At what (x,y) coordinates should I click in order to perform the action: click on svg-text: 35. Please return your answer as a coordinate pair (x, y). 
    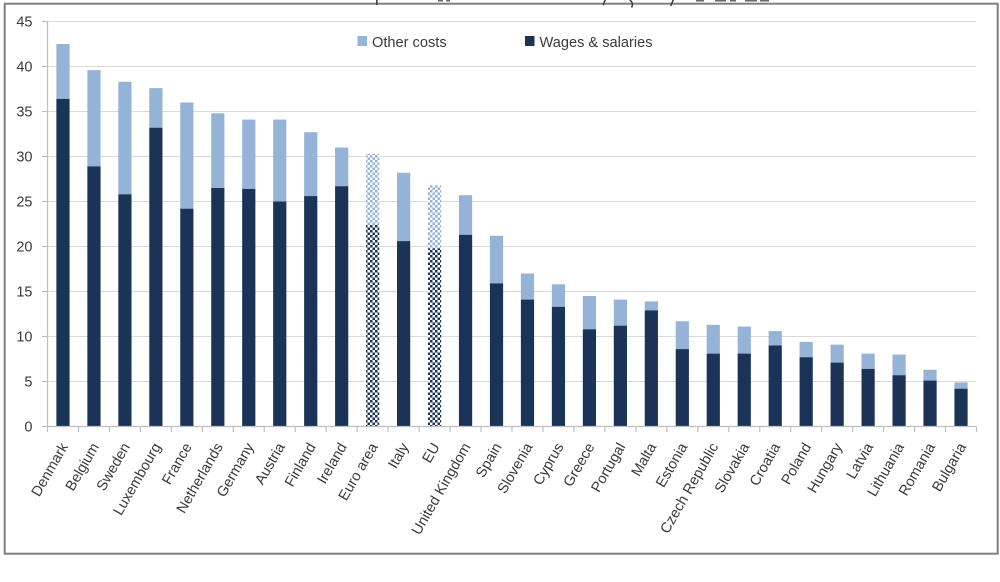
    Looking at the image, I should click on (24, 113).